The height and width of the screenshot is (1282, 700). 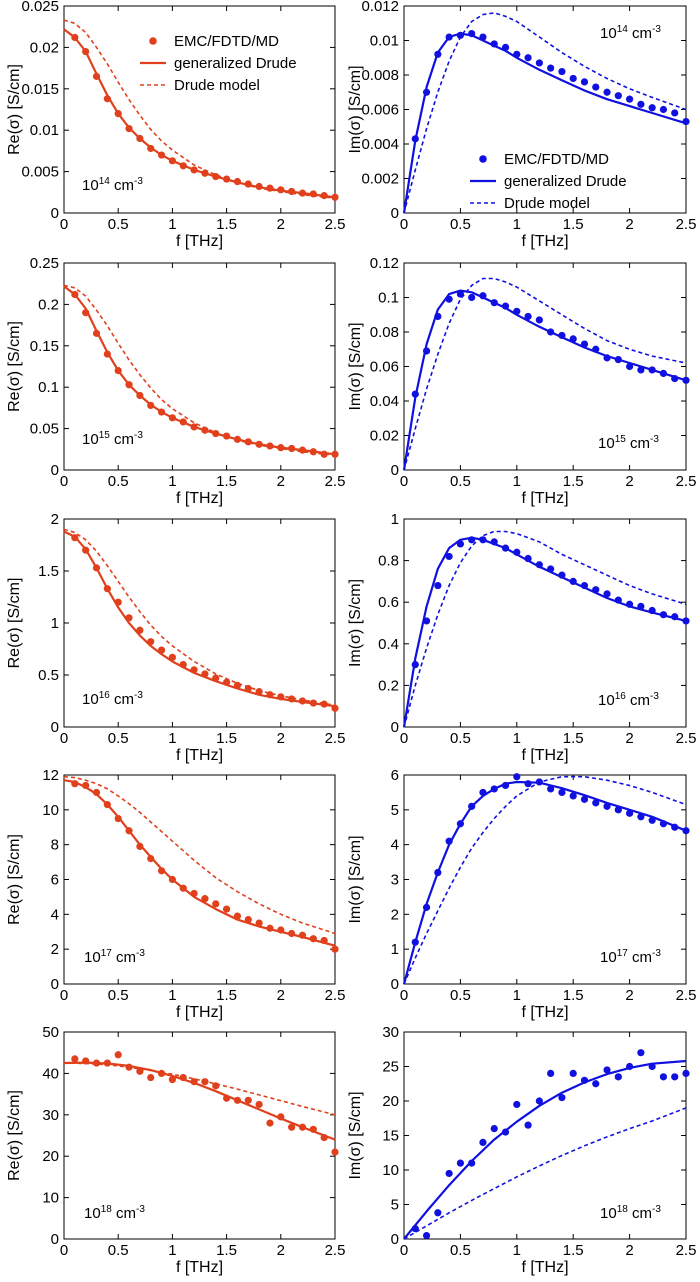 What do you see at coordinates (395, 810) in the screenshot?
I see `y-tick-label: 5` at bounding box center [395, 810].